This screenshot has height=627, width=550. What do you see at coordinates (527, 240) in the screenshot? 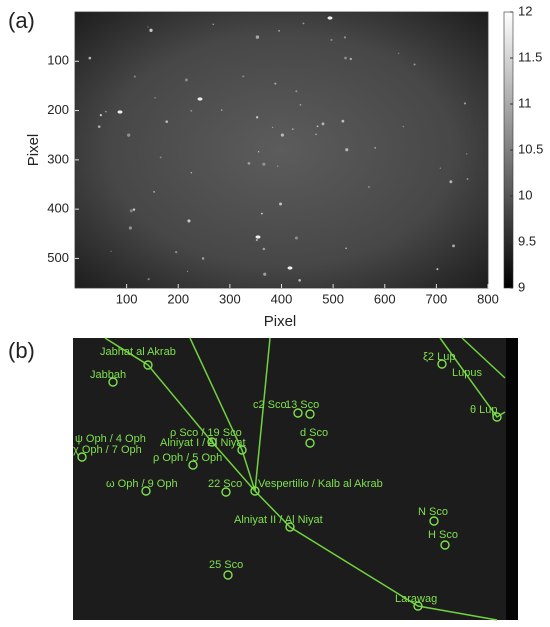
I see `colorbar-tick-label: 9.5` at bounding box center [527, 240].